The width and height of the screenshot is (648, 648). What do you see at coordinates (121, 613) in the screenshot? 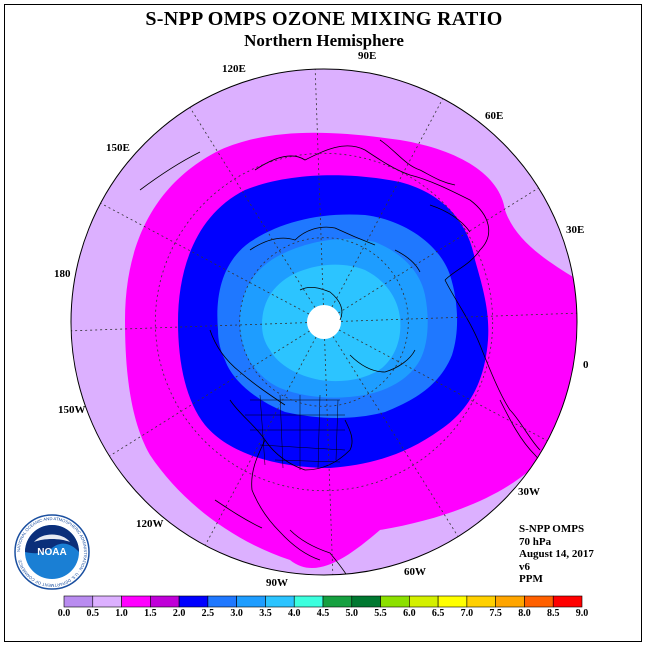
I see `colorbar-tick-label: 1.0` at bounding box center [121, 613].